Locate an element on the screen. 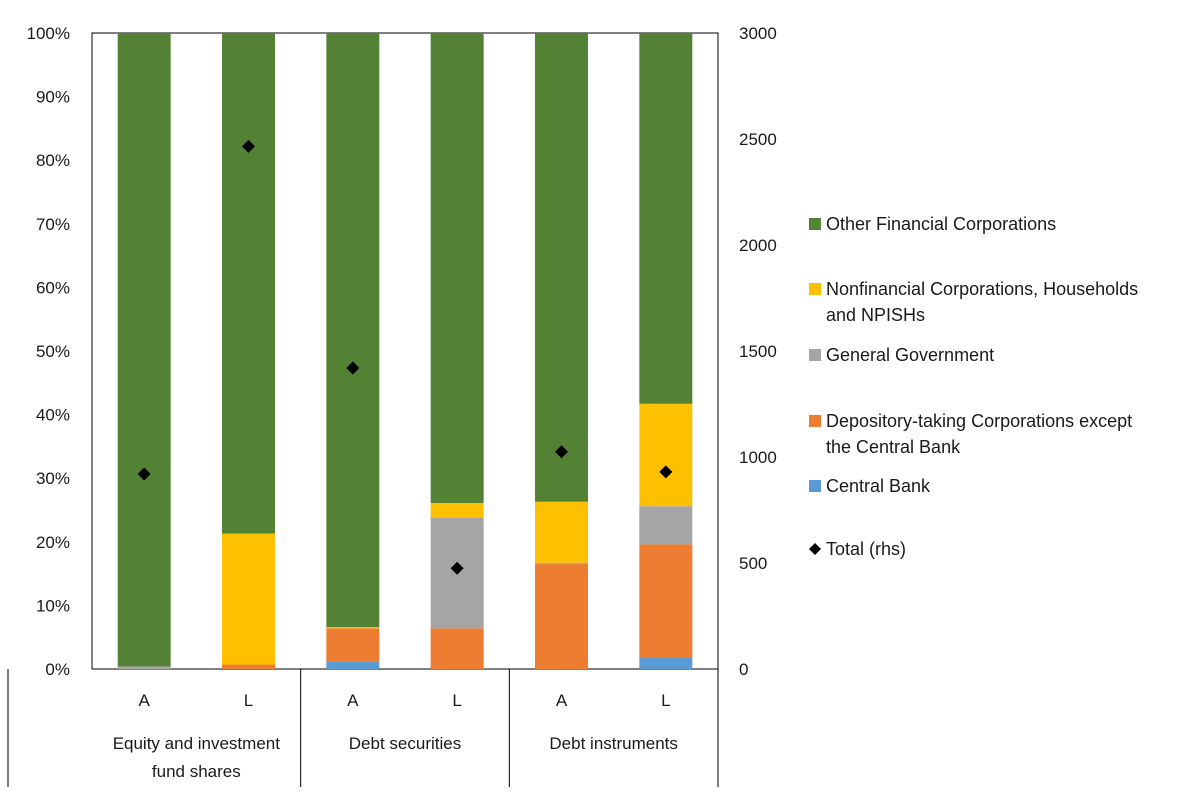 The image size is (1195, 792). y-left-tick-label: 0% is located at coordinates (57, 669).